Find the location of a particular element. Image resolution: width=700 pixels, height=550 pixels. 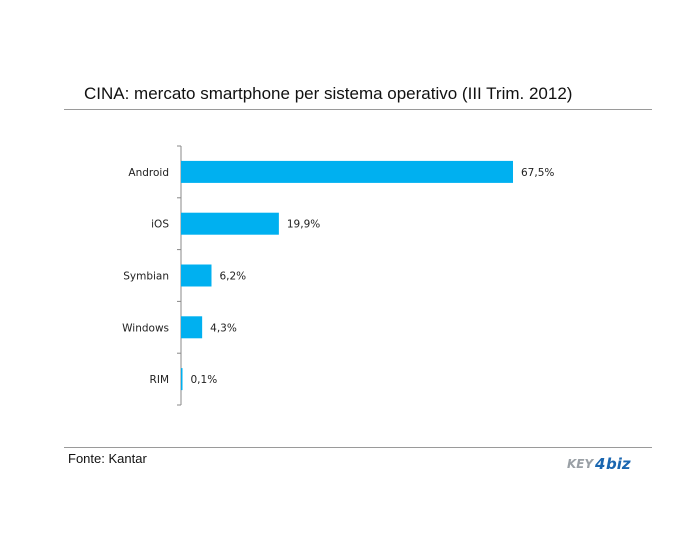

data-label: 4,3% is located at coordinates (223, 328).